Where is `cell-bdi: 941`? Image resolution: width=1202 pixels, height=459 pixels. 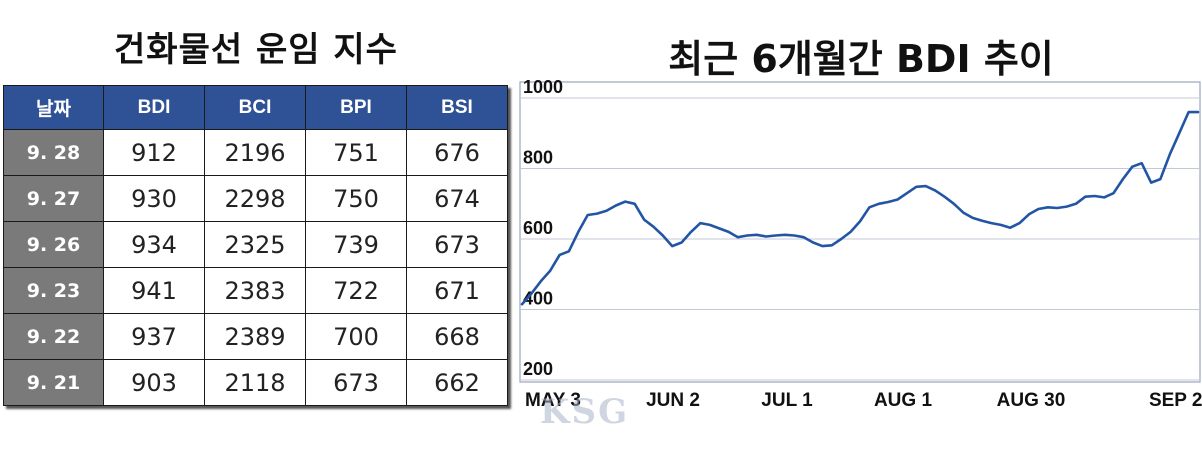 cell-bdi: 941 is located at coordinates (154, 290).